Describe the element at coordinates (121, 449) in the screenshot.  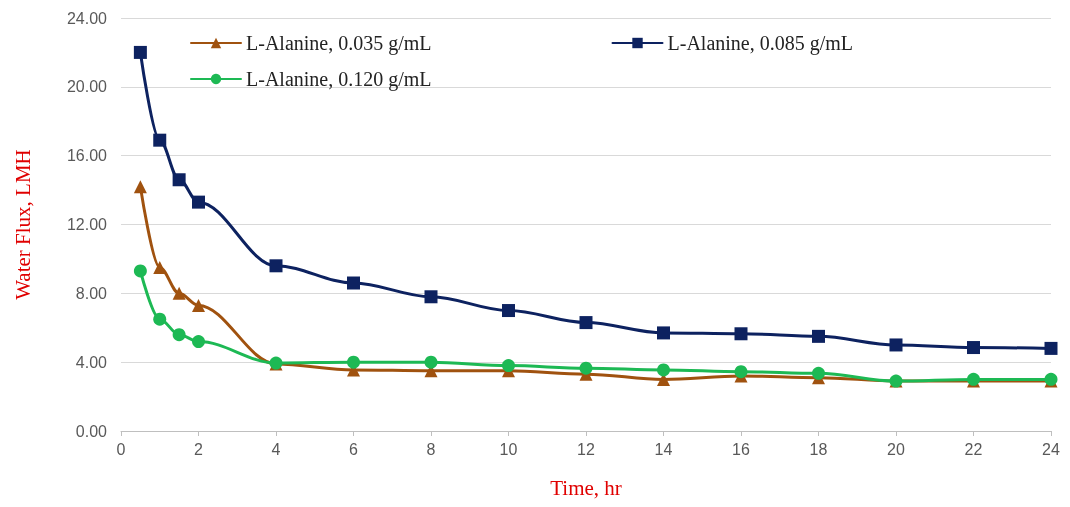
I see `x-tick-label: 0` at that location.